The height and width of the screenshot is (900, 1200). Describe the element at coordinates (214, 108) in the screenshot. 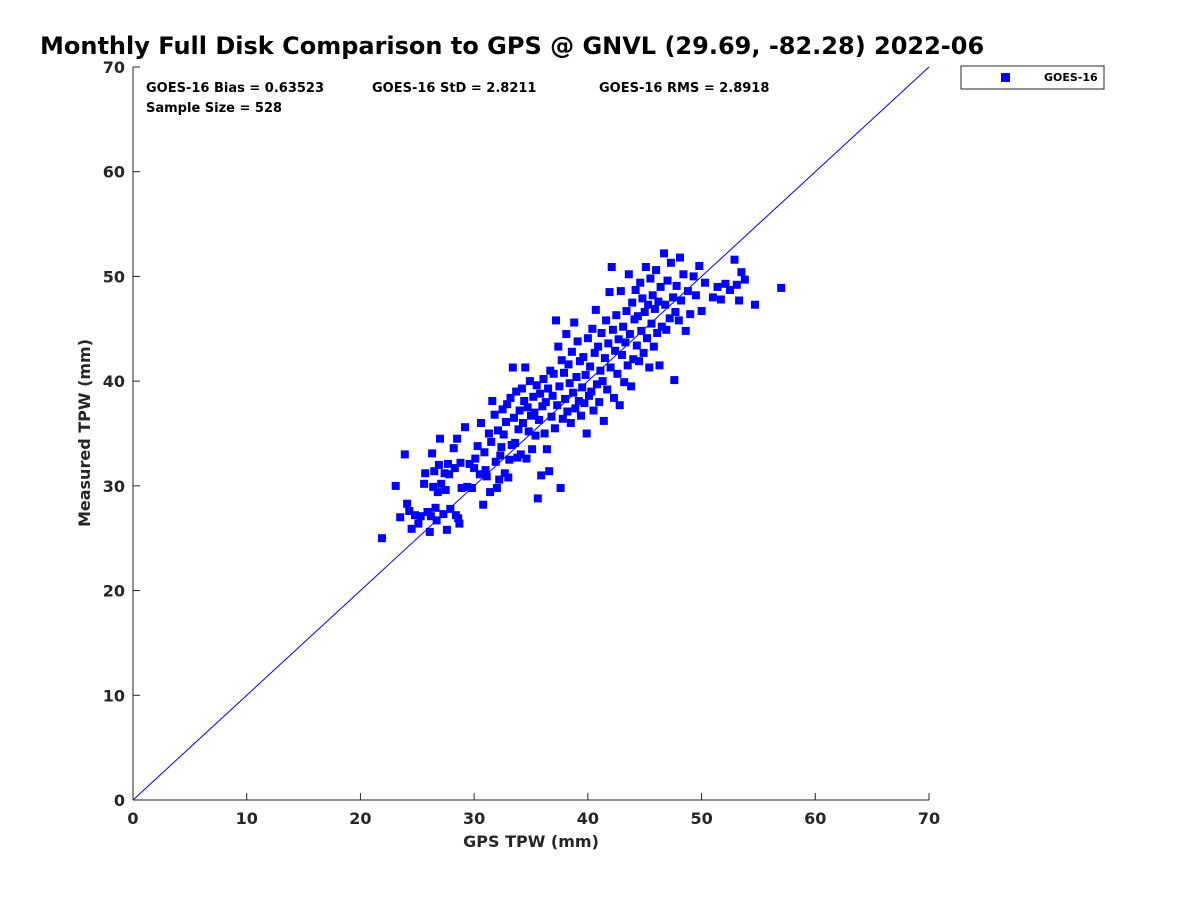

I see `sample-size-annotation: Sample Size = 528` at that location.